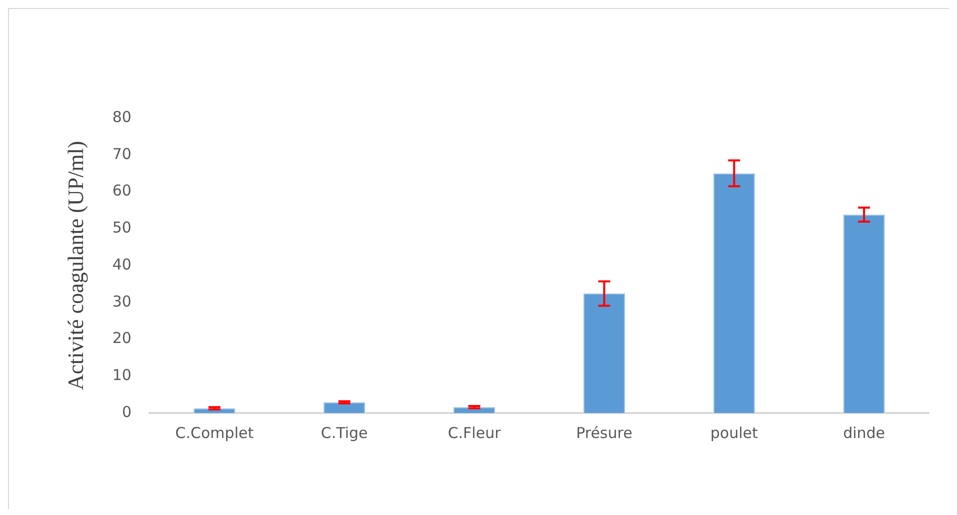 The height and width of the screenshot is (515, 957). I want to click on y-tick-label: 80, so click(122, 117).